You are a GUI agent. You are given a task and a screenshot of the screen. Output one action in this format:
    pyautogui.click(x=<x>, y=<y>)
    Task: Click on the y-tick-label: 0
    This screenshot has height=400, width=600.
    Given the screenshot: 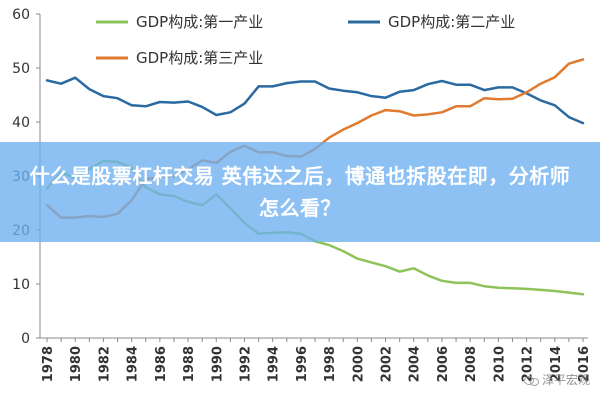 What is the action you would take?
    pyautogui.click(x=25, y=339)
    